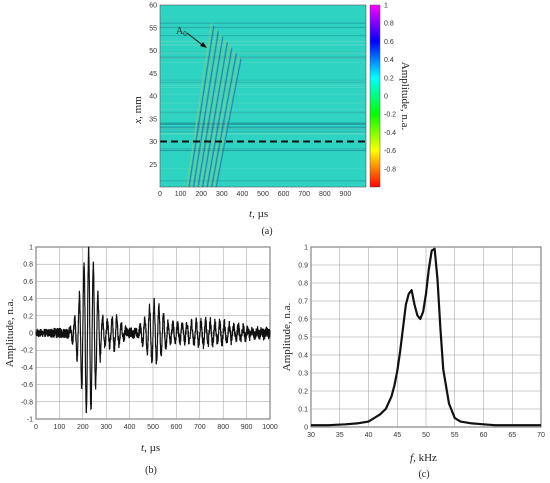 The width and height of the screenshot is (550, 483). Describe the element at coordinates (31, 334) in the screenshot. I see `b-y-tick-label: 0` at that location.